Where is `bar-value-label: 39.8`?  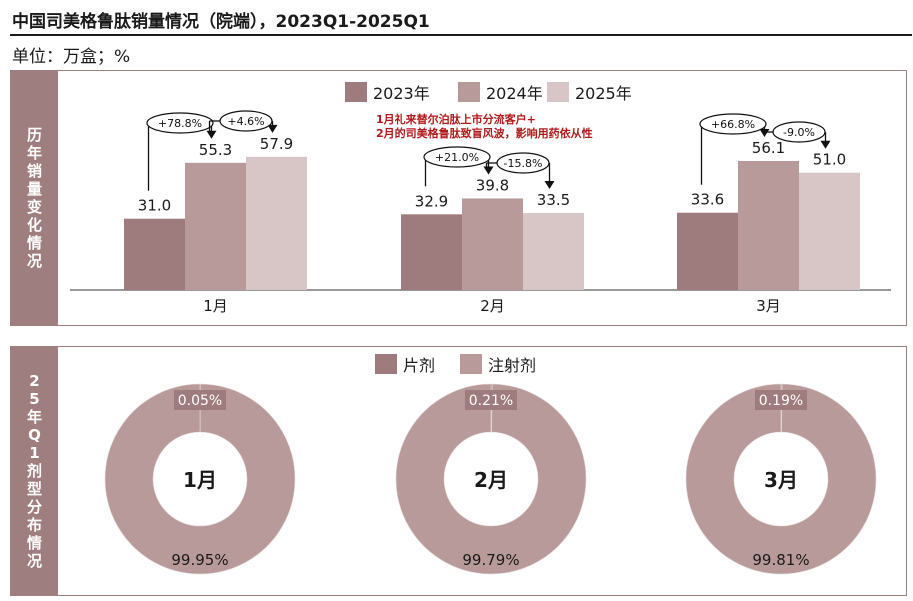
bar-value-label: 39.8 is located at coordinates (492, 185).